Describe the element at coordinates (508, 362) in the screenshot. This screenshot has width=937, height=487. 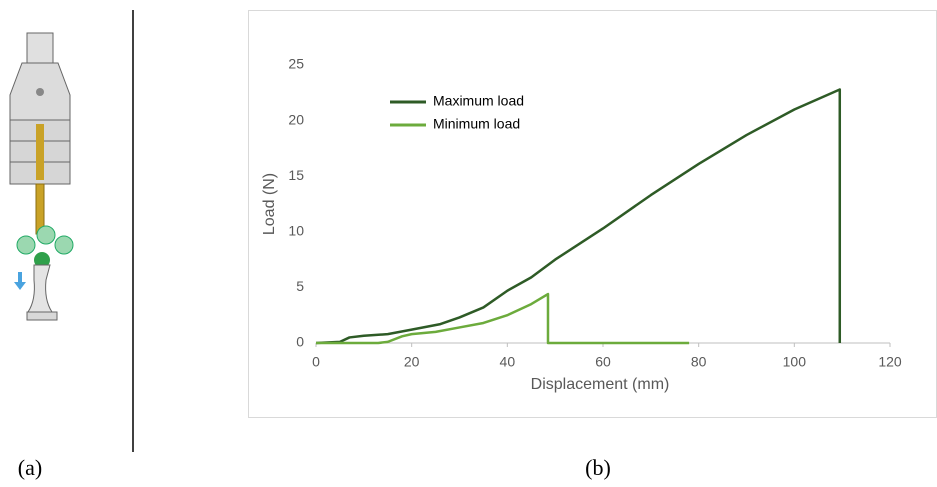
I see `x-tick-label: 40` at that location.